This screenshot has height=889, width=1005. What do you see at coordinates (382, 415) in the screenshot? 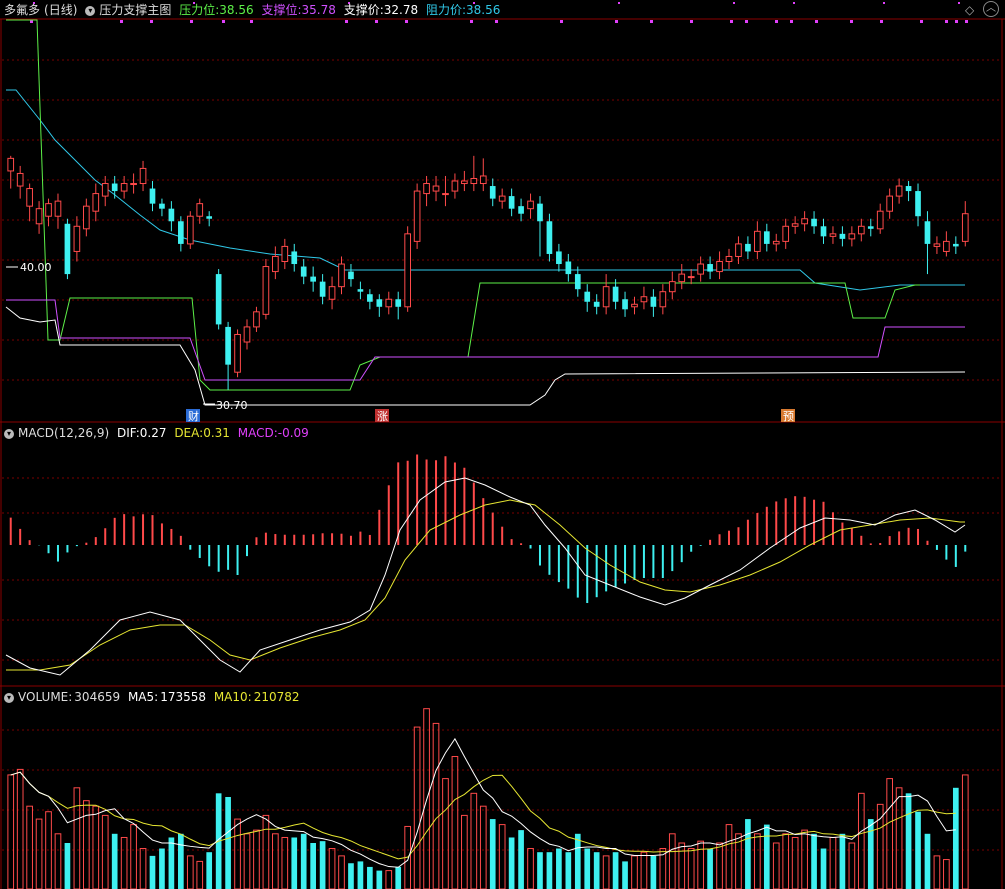
I see `event-zhang-badge` at bounding box center [382, 415].